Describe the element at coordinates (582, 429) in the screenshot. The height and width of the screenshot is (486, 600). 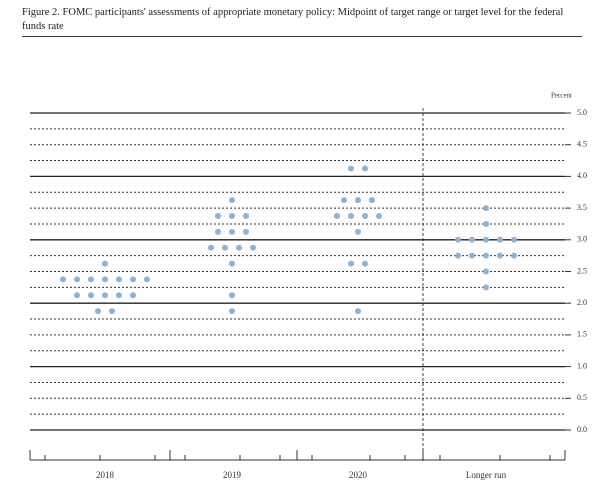
I see `y-tick-label: 0.0` at that location.